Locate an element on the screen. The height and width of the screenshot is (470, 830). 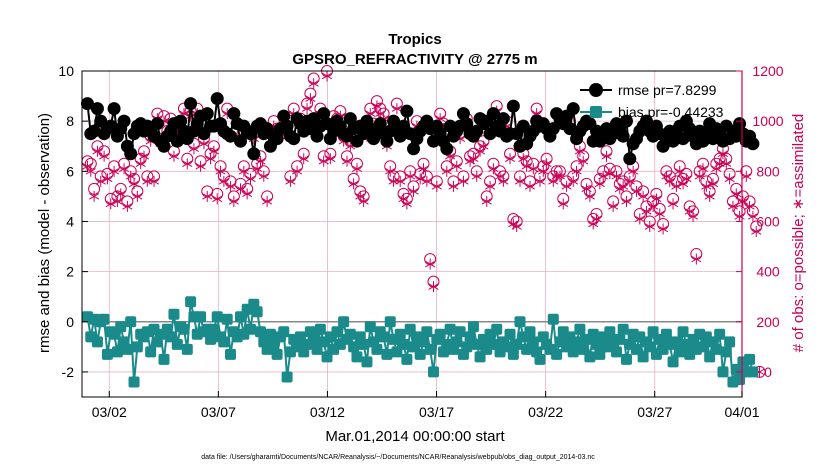
x-tick-label: 04/01 is located at coordinates (741, 412).